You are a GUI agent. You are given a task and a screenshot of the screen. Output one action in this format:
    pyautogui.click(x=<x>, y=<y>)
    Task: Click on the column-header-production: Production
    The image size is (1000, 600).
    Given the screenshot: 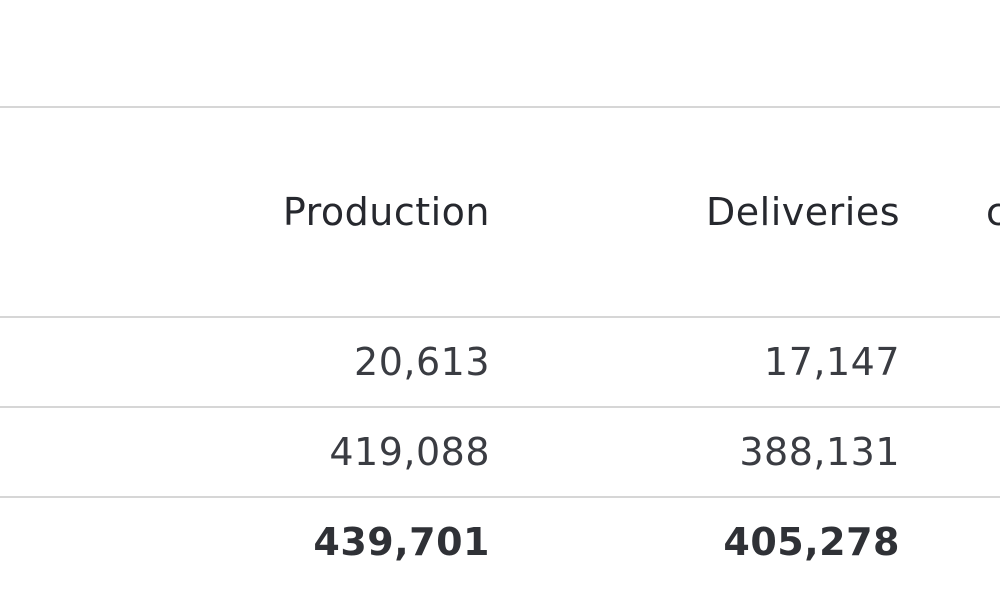 What is the action you would take?
    pyautogui.click(x=386, y=212)
    